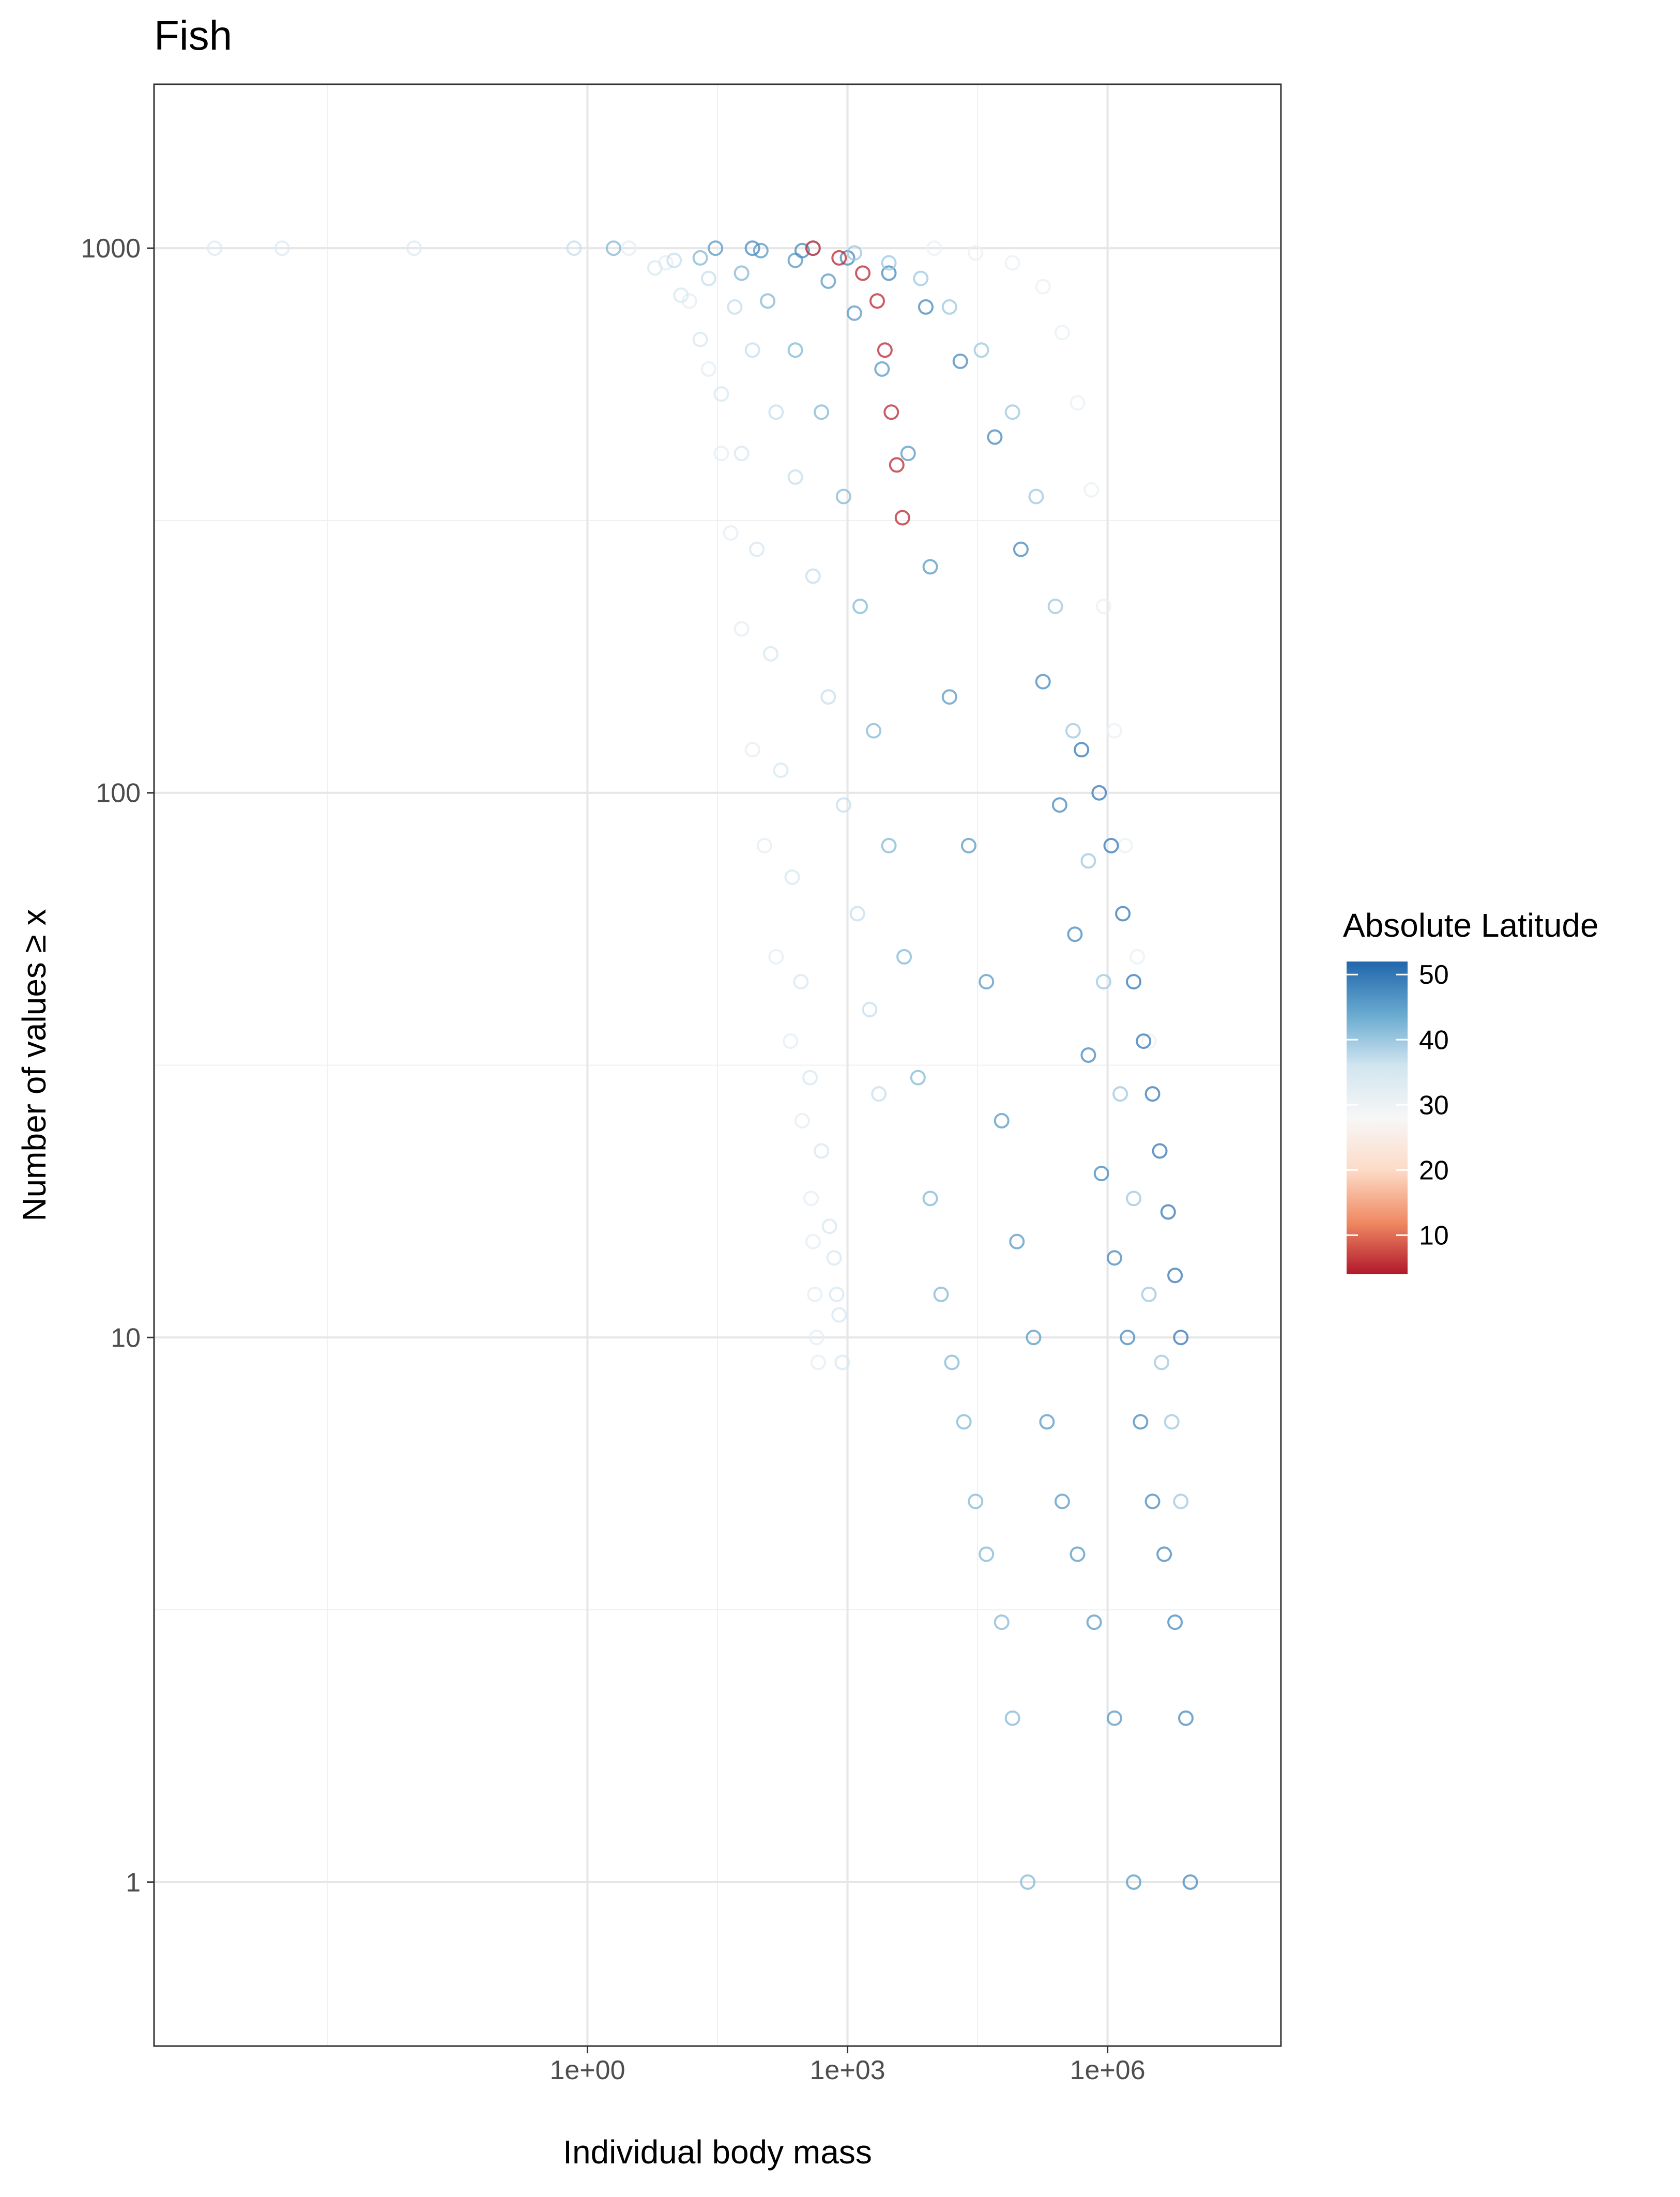 The width and height of the screenshot is (1680, 2197). Describe the element at coordinates (1434, 1105) in the screenshot. I see `legend-tick-label: 30` at that location.